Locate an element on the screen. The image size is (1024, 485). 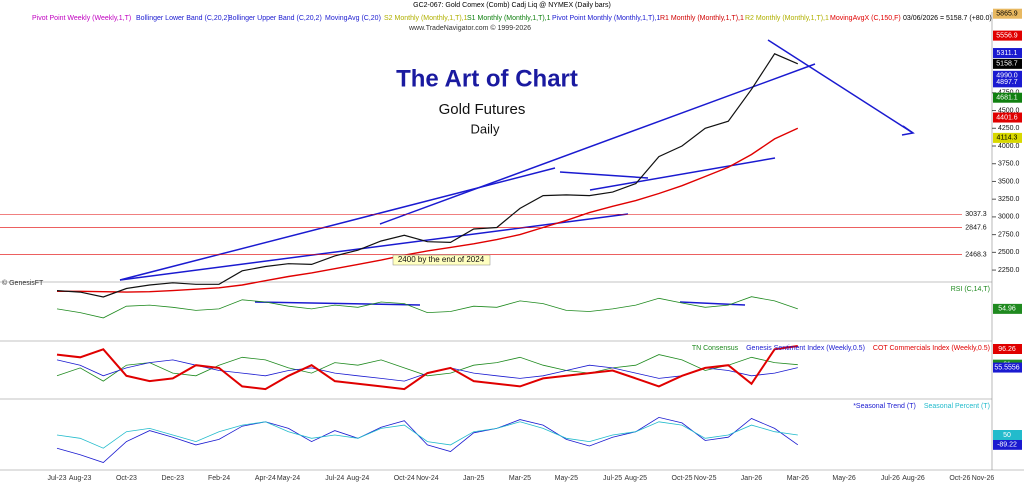
y-tick-label: 4500.0 is located at coordinates (1009, 110).